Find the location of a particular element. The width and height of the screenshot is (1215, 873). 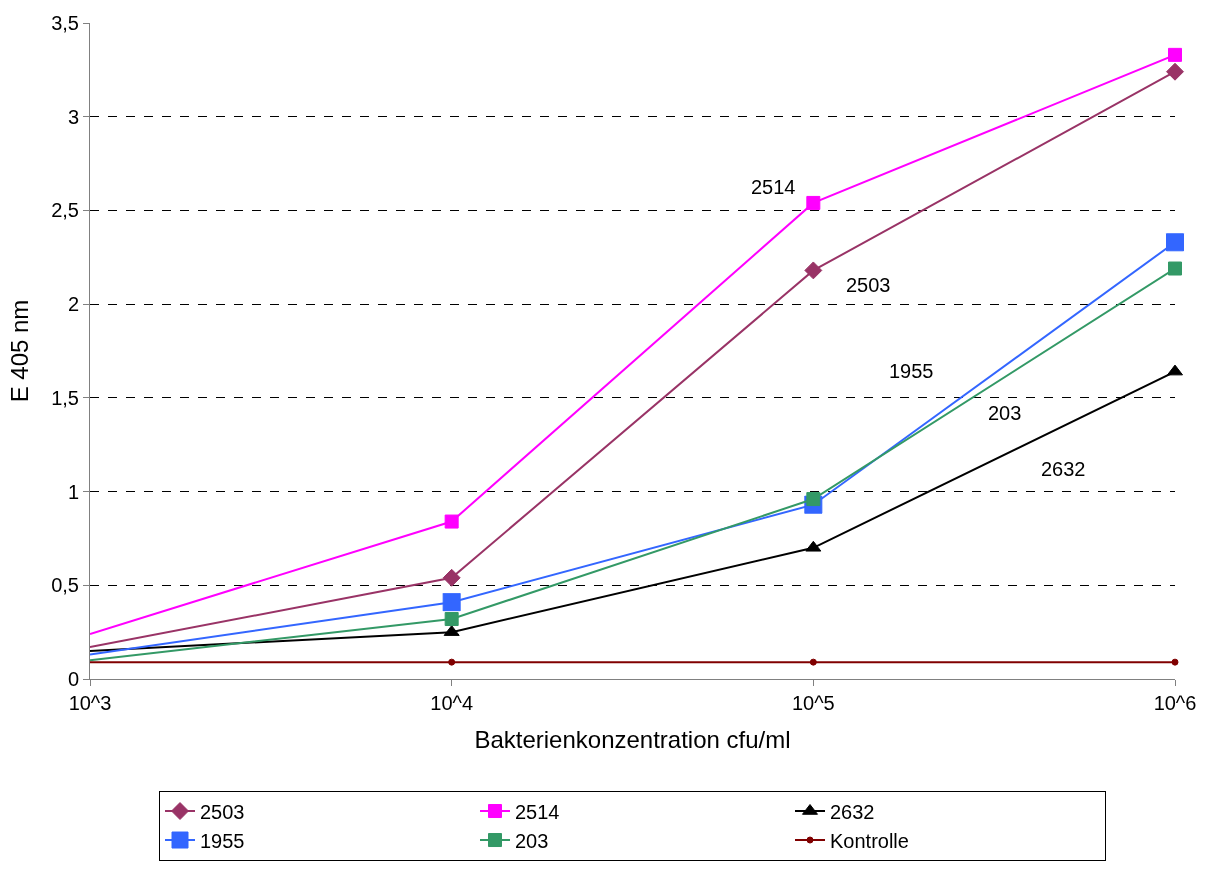

y-tick-label: 0,5 is located at coordinates (65, 585).